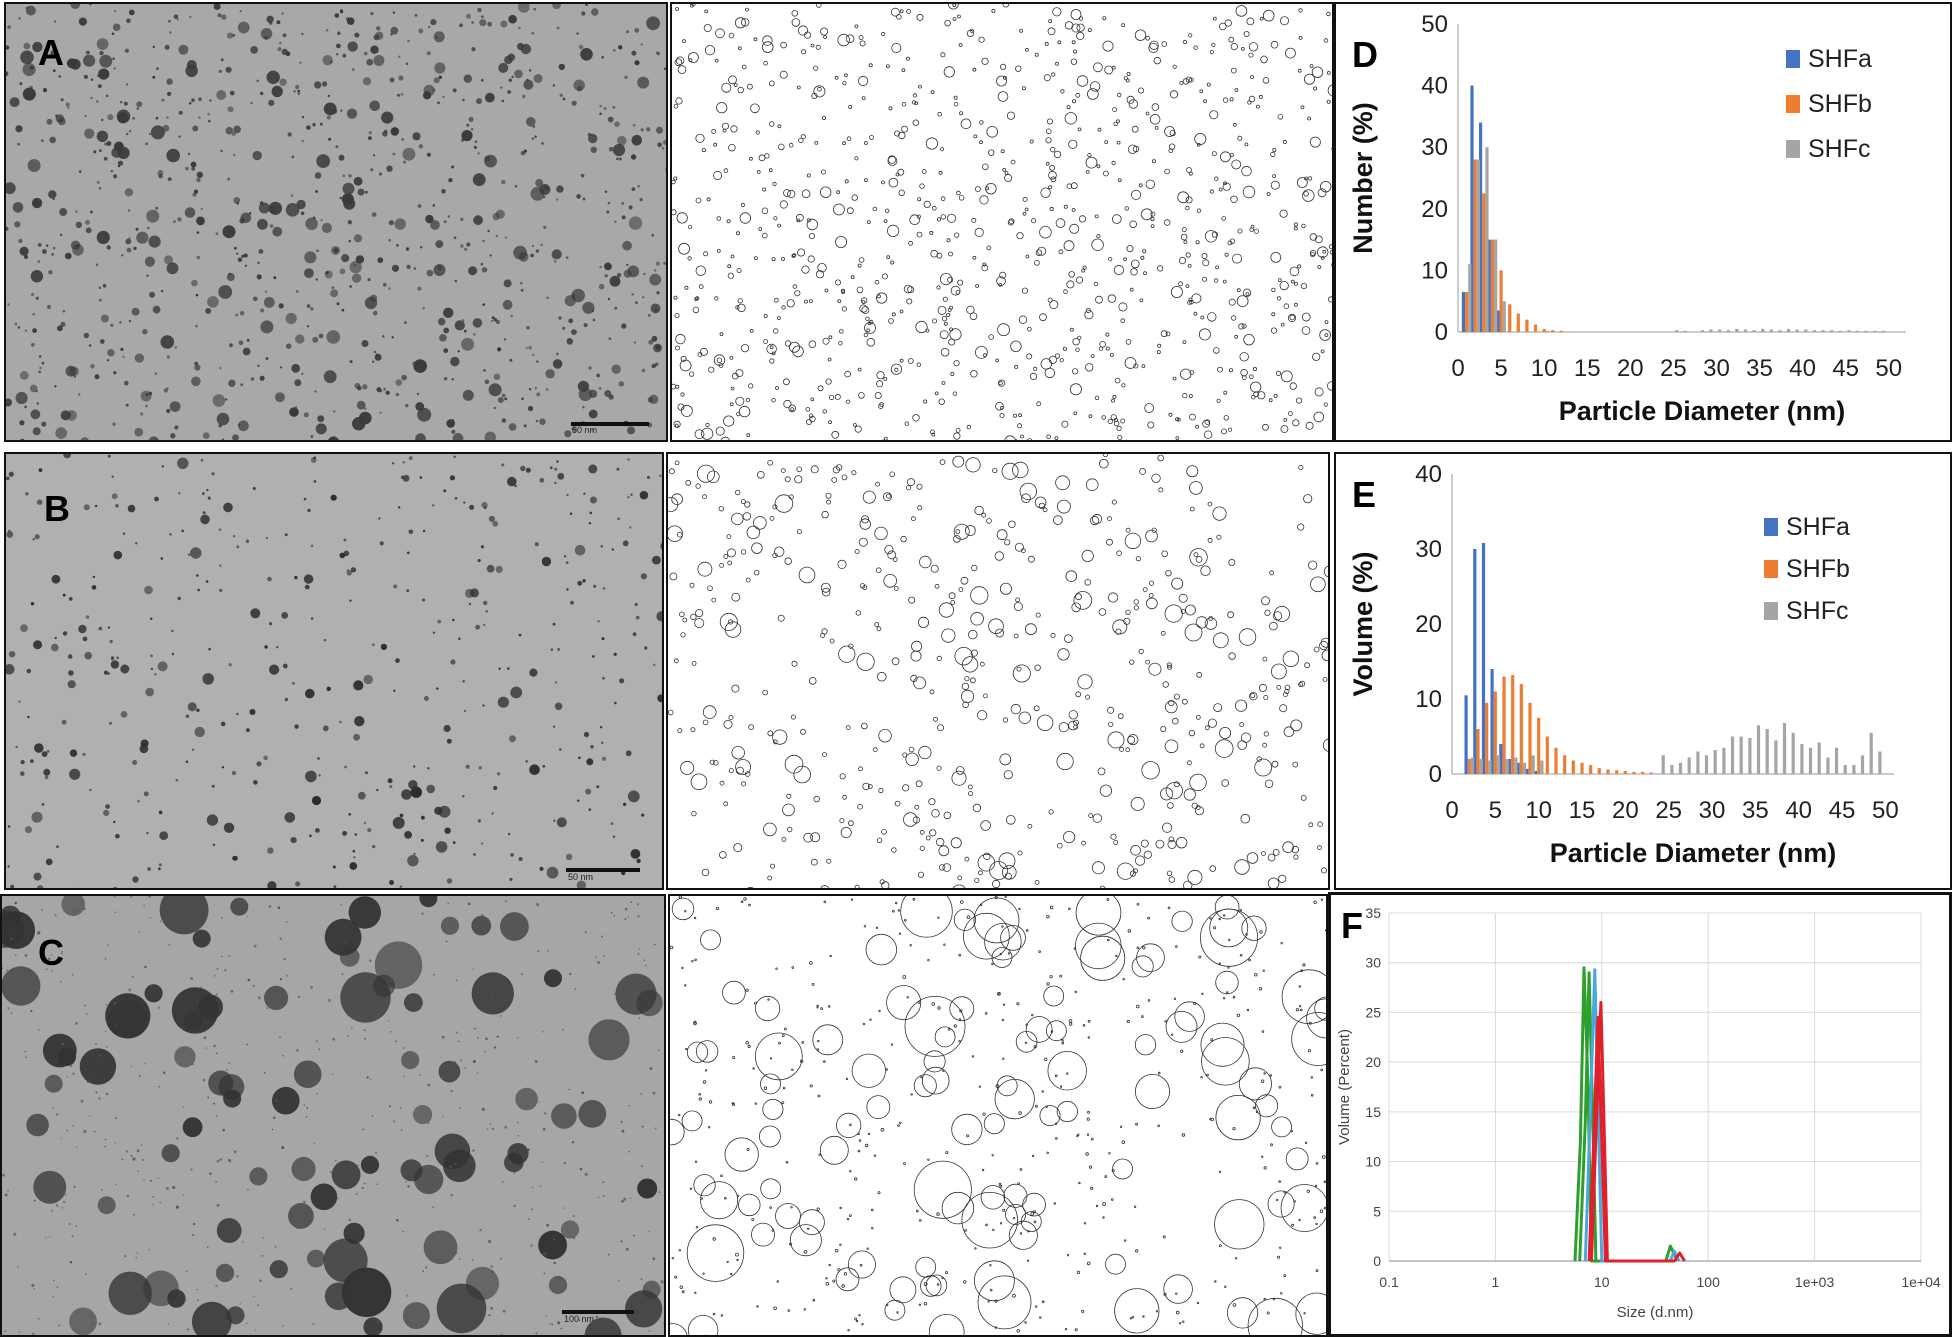 The image size is (1956, 1337). What do you see at coordinates (1840, 104) in the screenshot?
I see `legend-label-shfb: SHFb` at bounding box center [1840, 104].